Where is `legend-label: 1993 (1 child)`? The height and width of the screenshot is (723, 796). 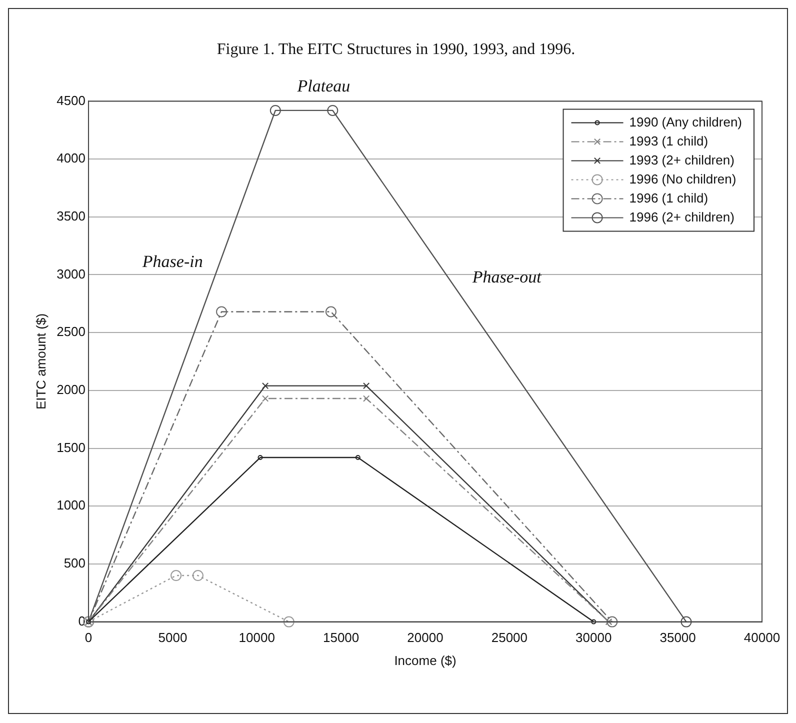
legend-label: 1993 (1 child) is located at coordinates (668, 140).